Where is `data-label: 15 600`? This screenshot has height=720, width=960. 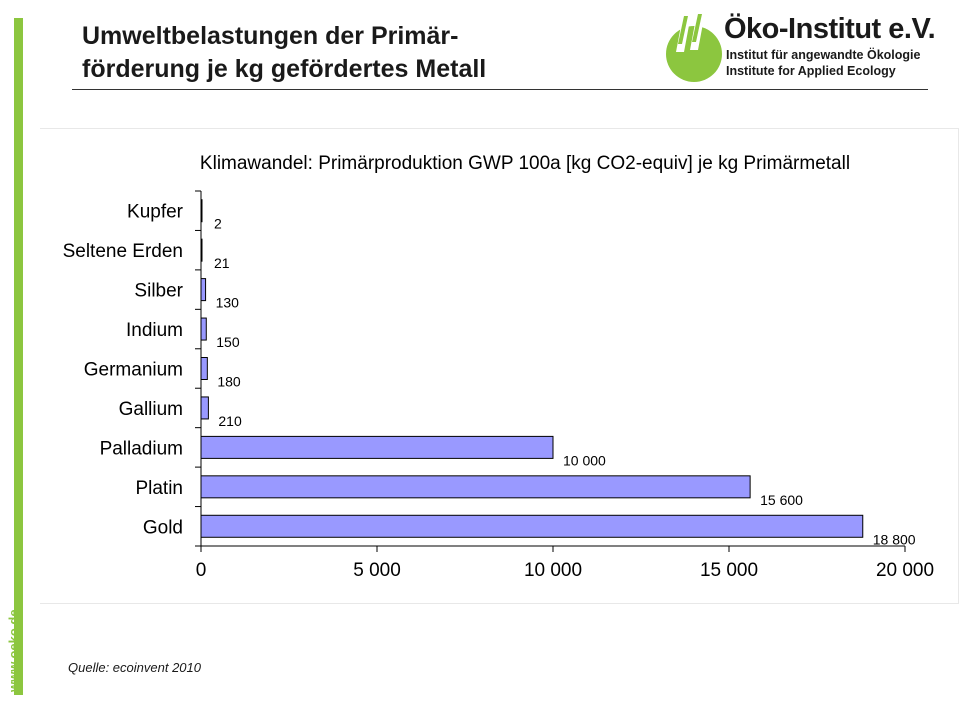
data-label: 15 600 is located at coordinates (781, 500).